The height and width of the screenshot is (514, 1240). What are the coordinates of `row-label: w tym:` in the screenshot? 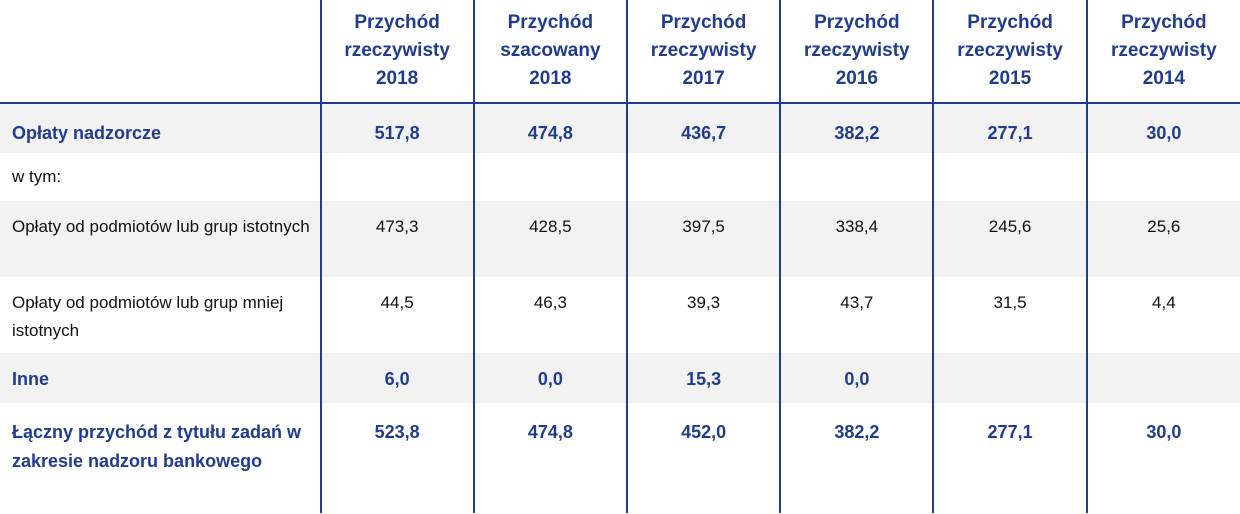 It's located at (37, 176).